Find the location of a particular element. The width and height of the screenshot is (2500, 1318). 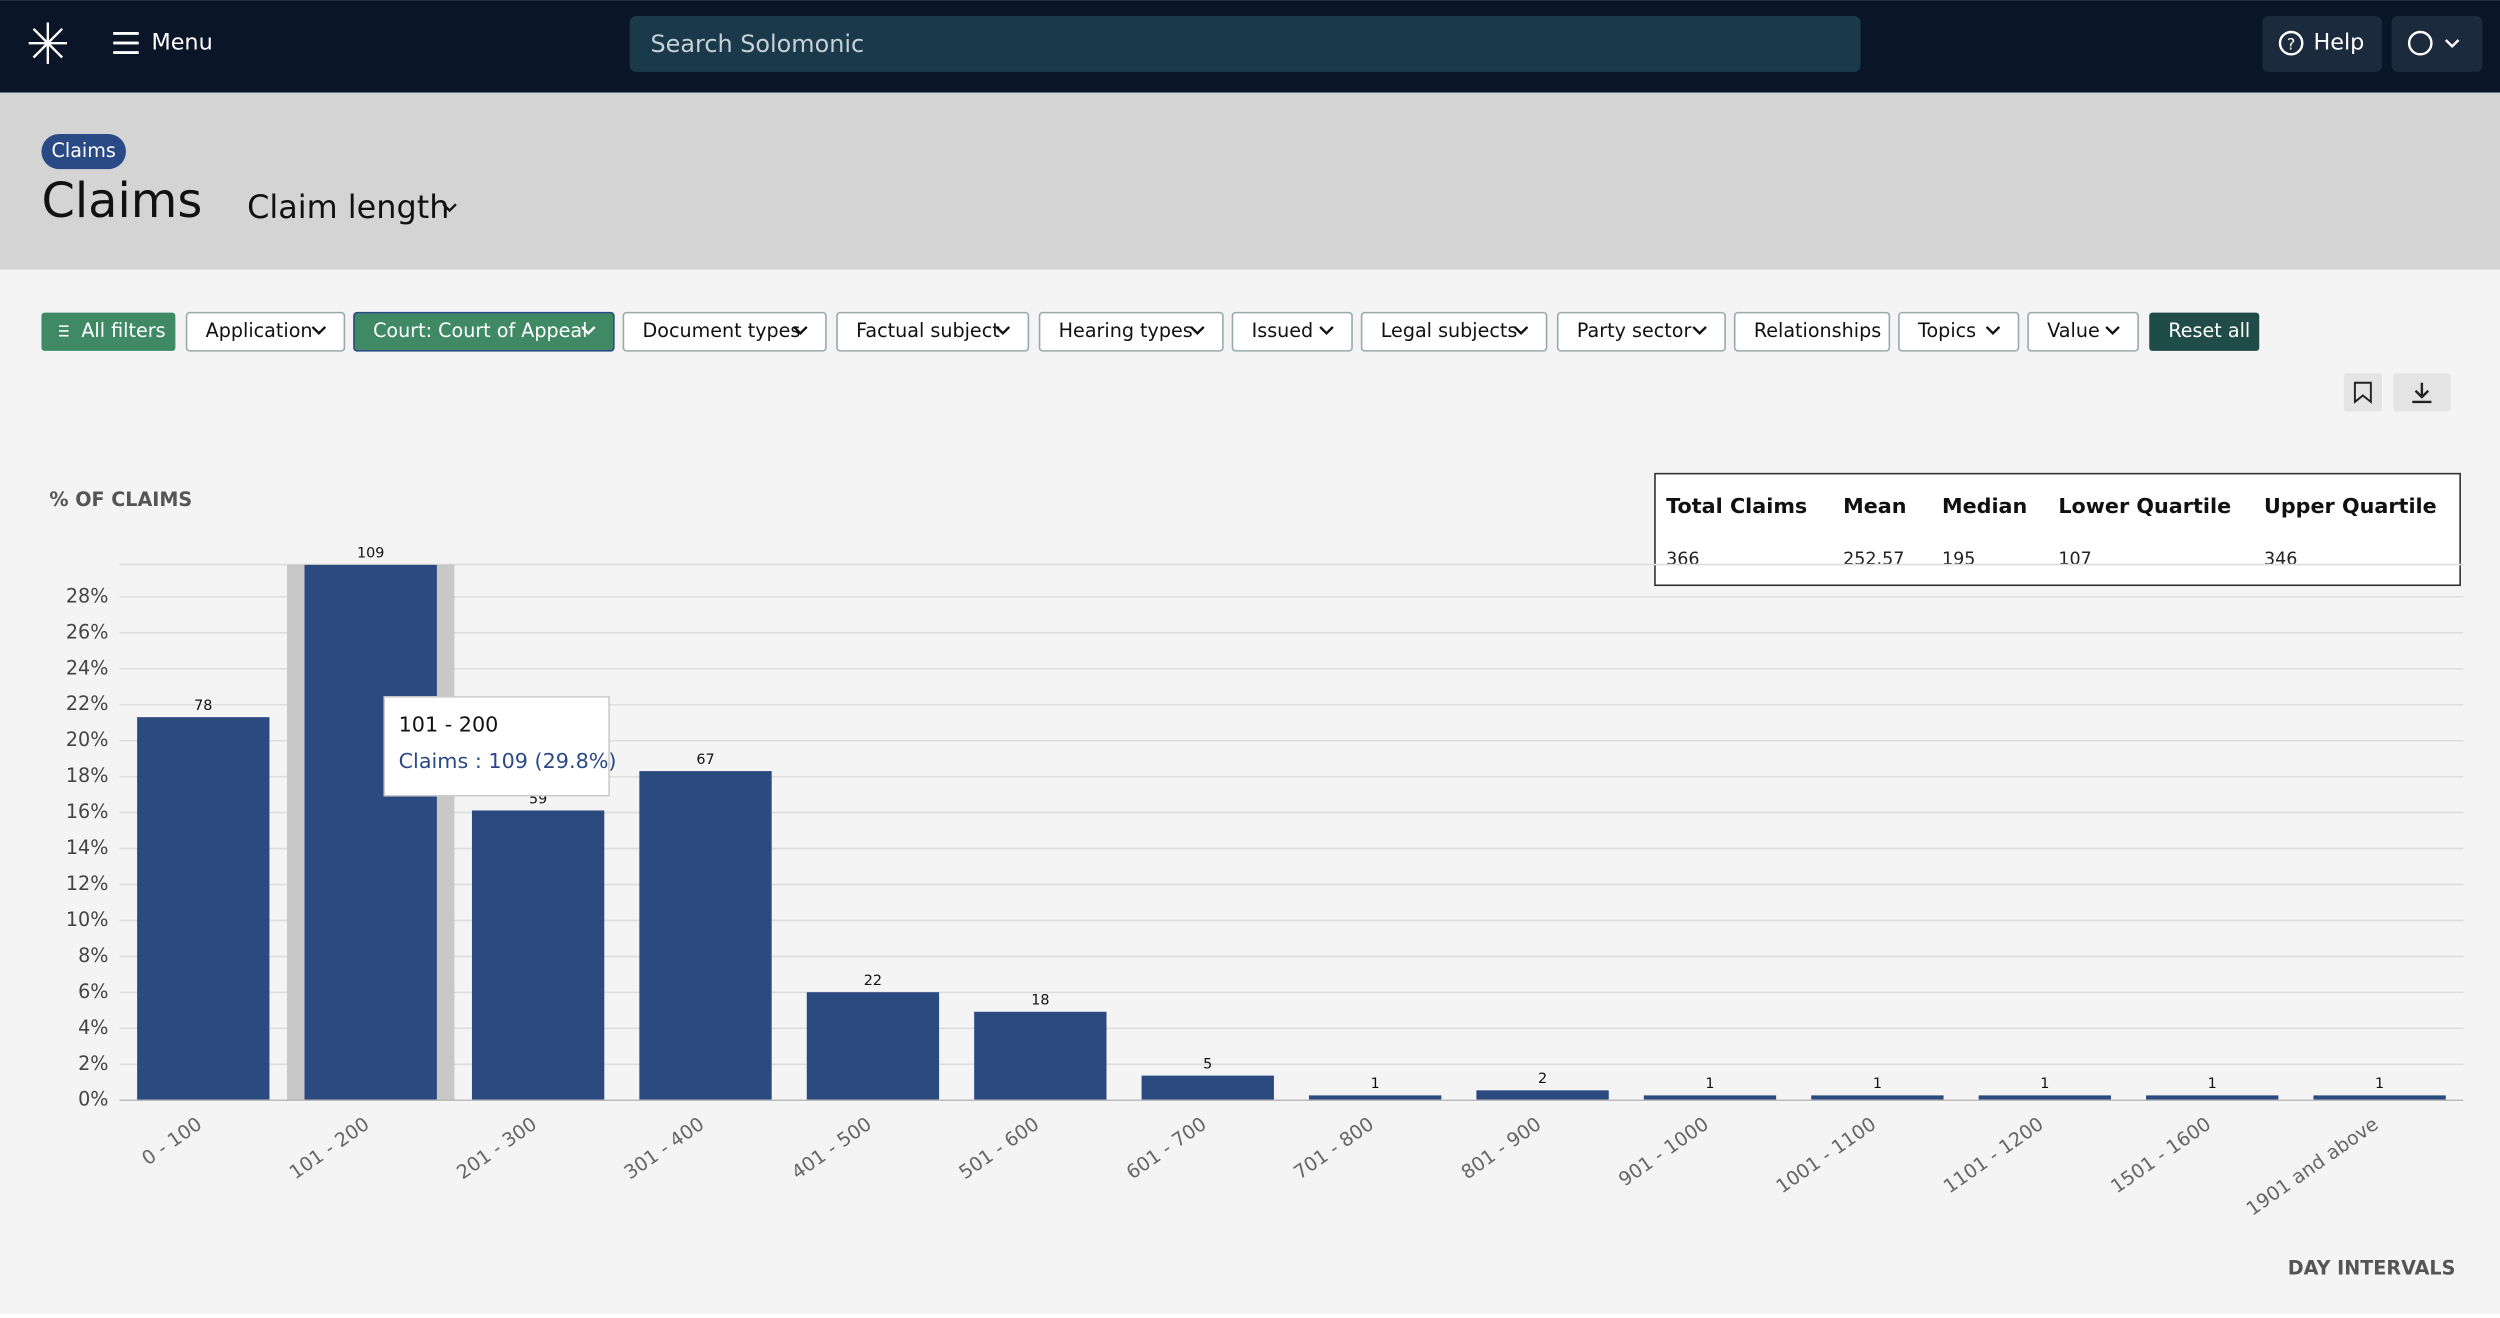

y-tick-label: 20% is located at coordinates (87, 739).